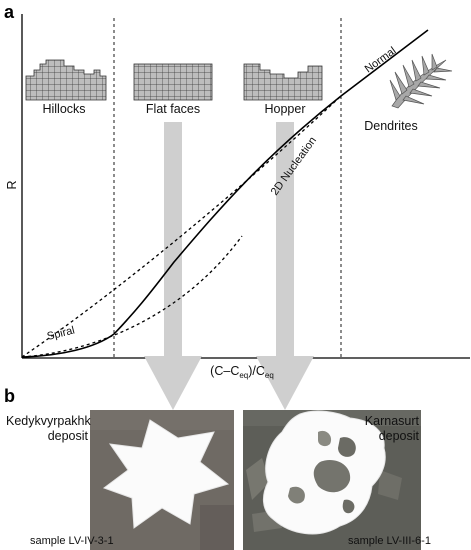 The height and width of the screenshot is (550, 471). Describe the element at coordinates (49, 421) in the screenshot. I see `left-deposit-name: Kedykvyrpakhk` at that location.